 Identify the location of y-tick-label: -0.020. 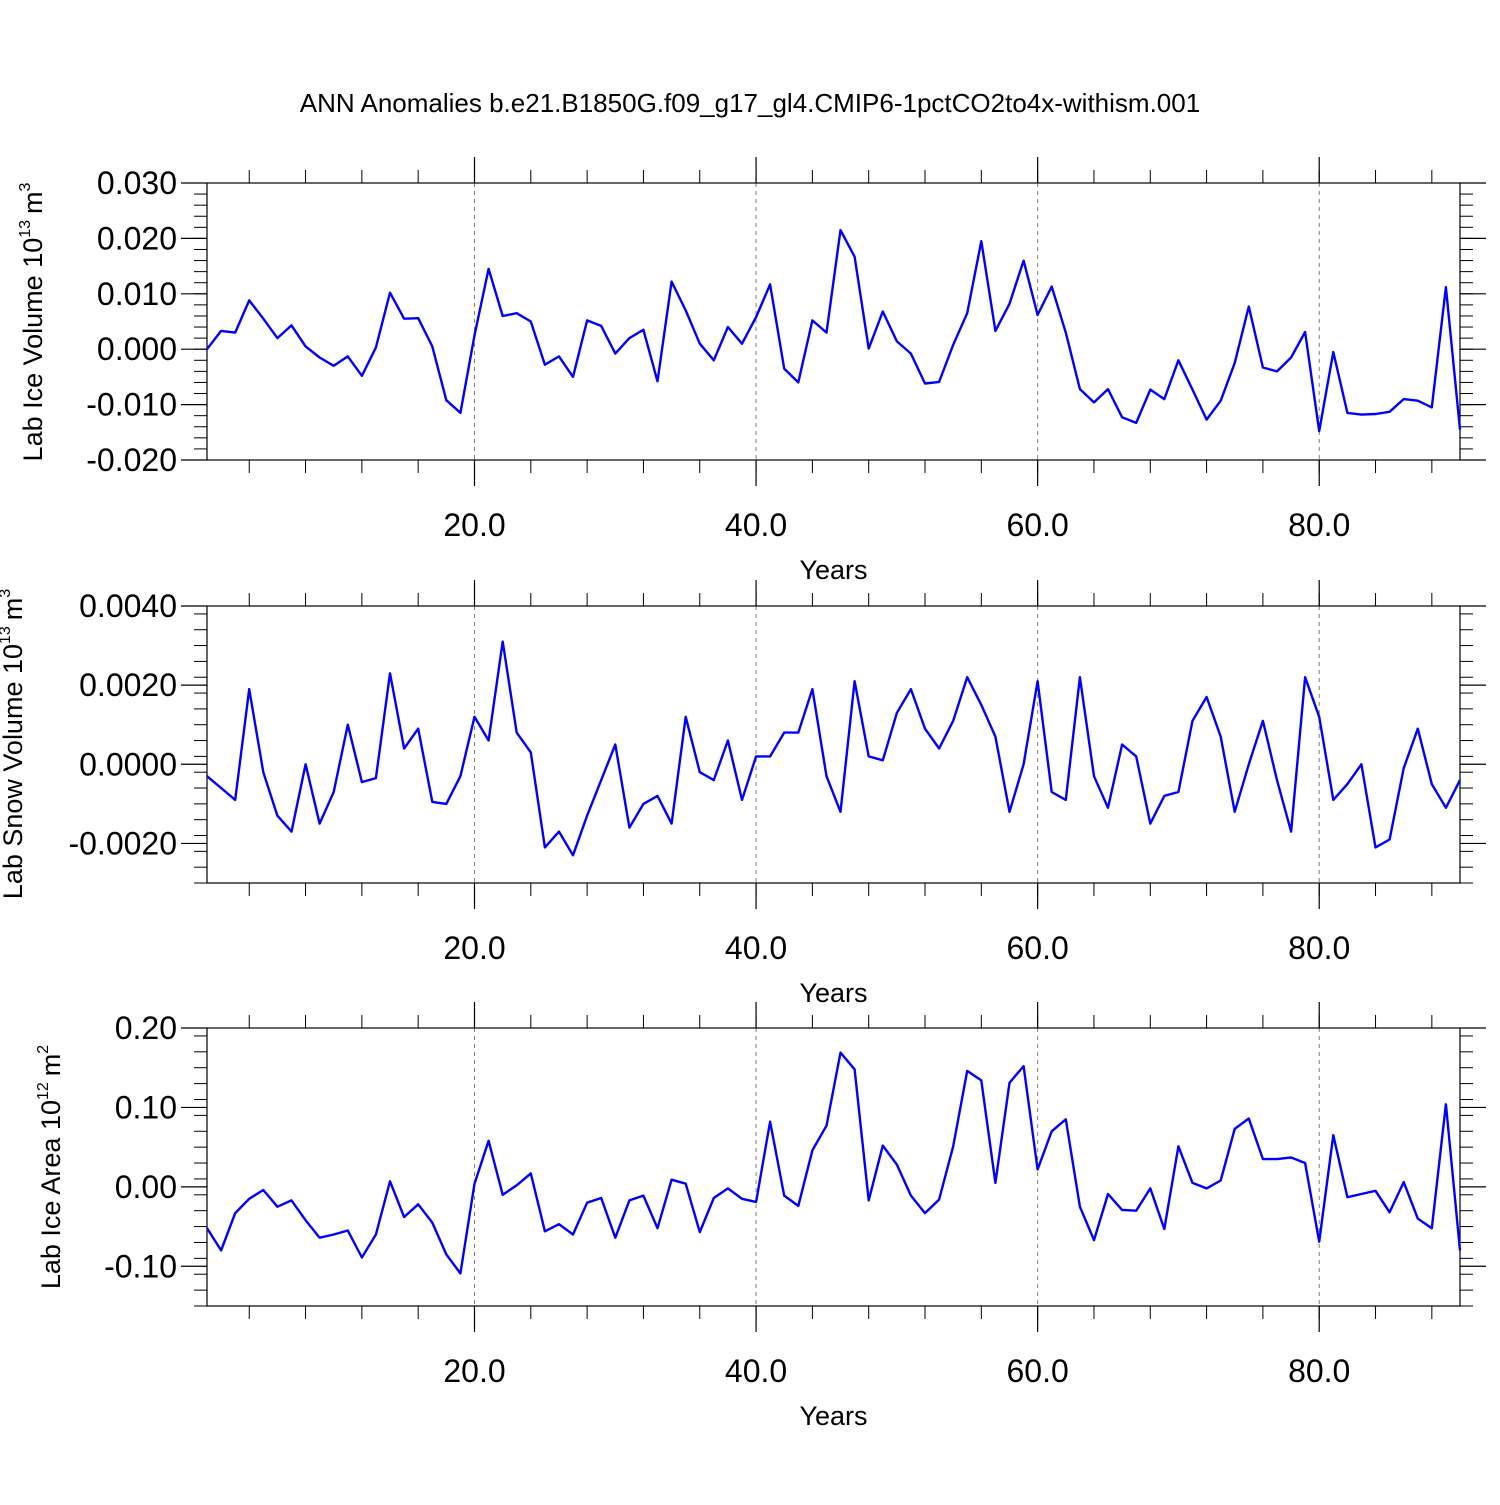
(131, 460).